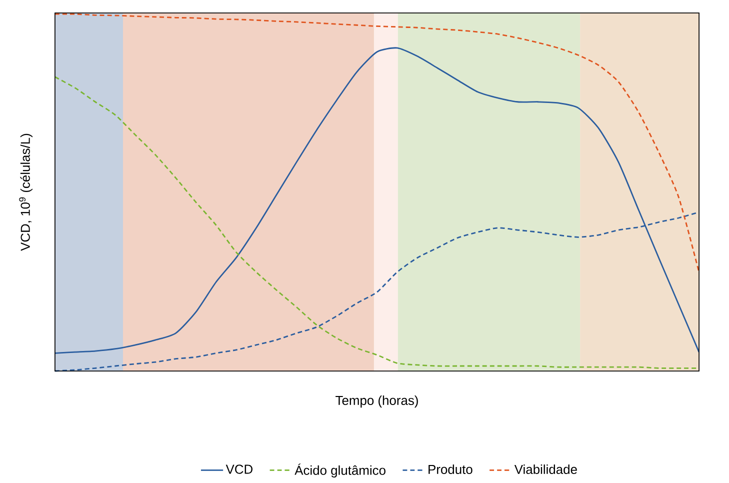 This screenshot has height=483, width=729. I want to click on legend-label: Viabilidade, so click(545, 469).